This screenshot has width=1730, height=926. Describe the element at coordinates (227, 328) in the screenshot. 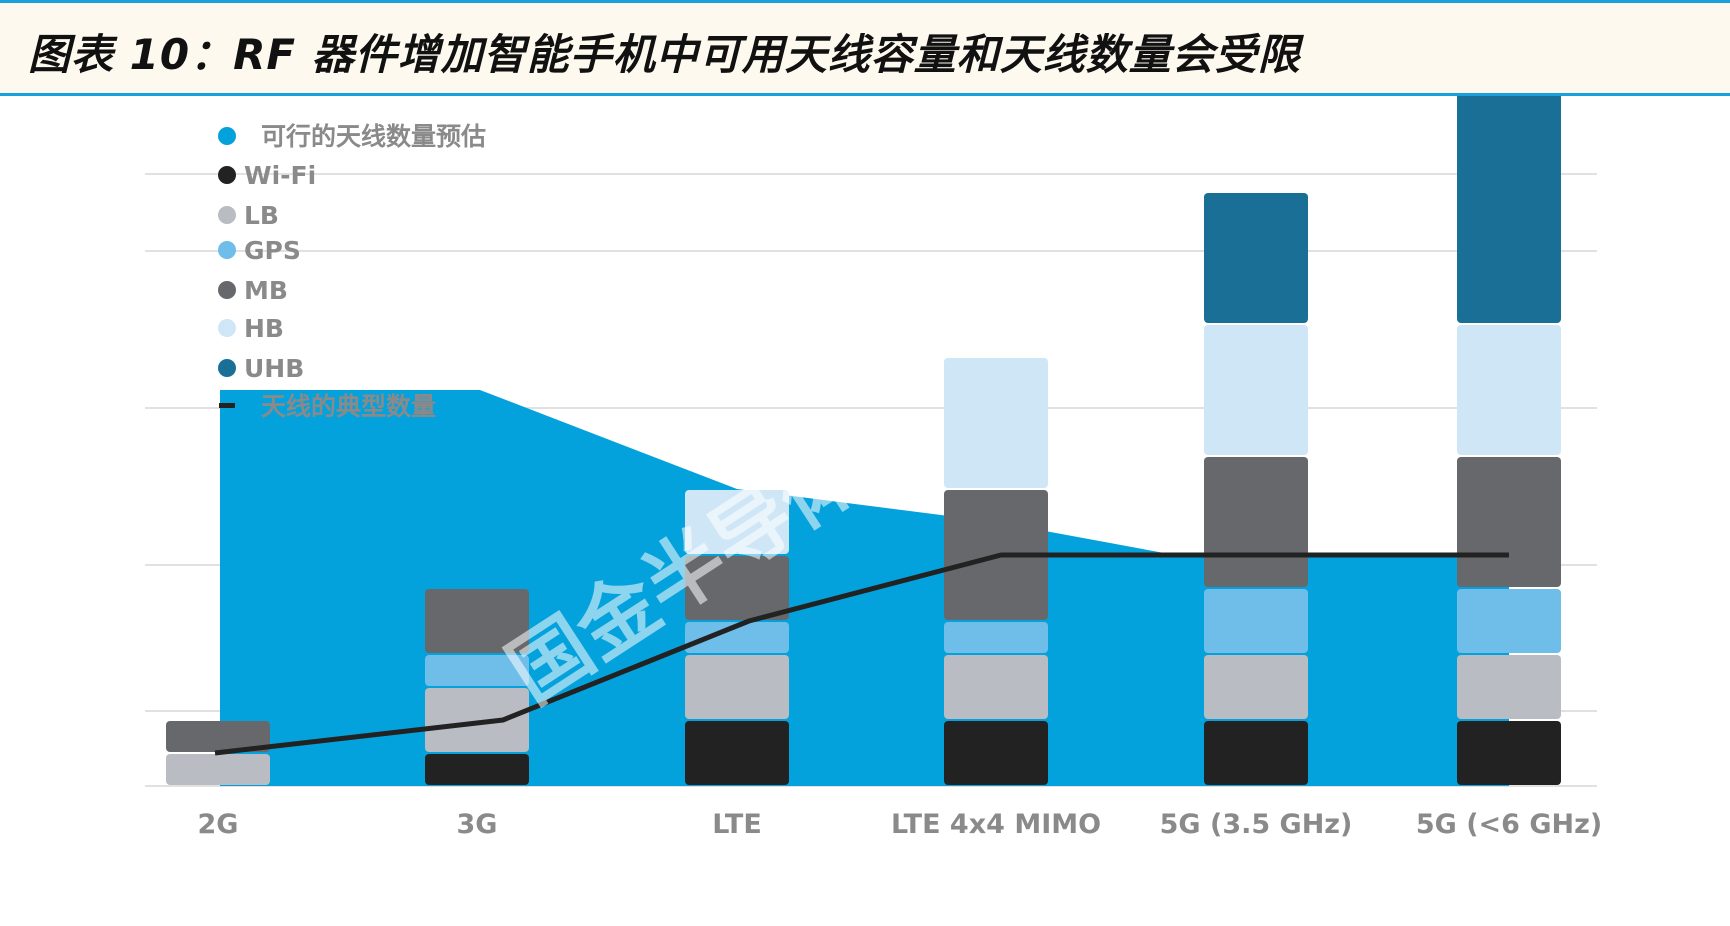

I see `legend-marker-hb` at that location.